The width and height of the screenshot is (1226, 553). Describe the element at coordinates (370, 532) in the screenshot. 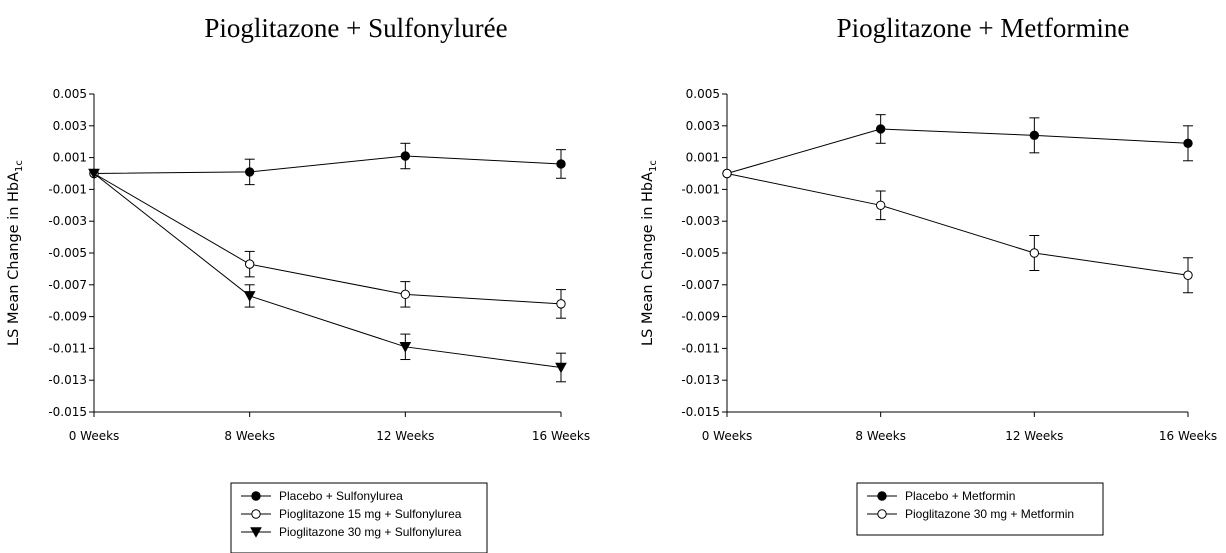

I see `legend-label: Pioglitazone 30 mg + Sulfonylurea` at that location.